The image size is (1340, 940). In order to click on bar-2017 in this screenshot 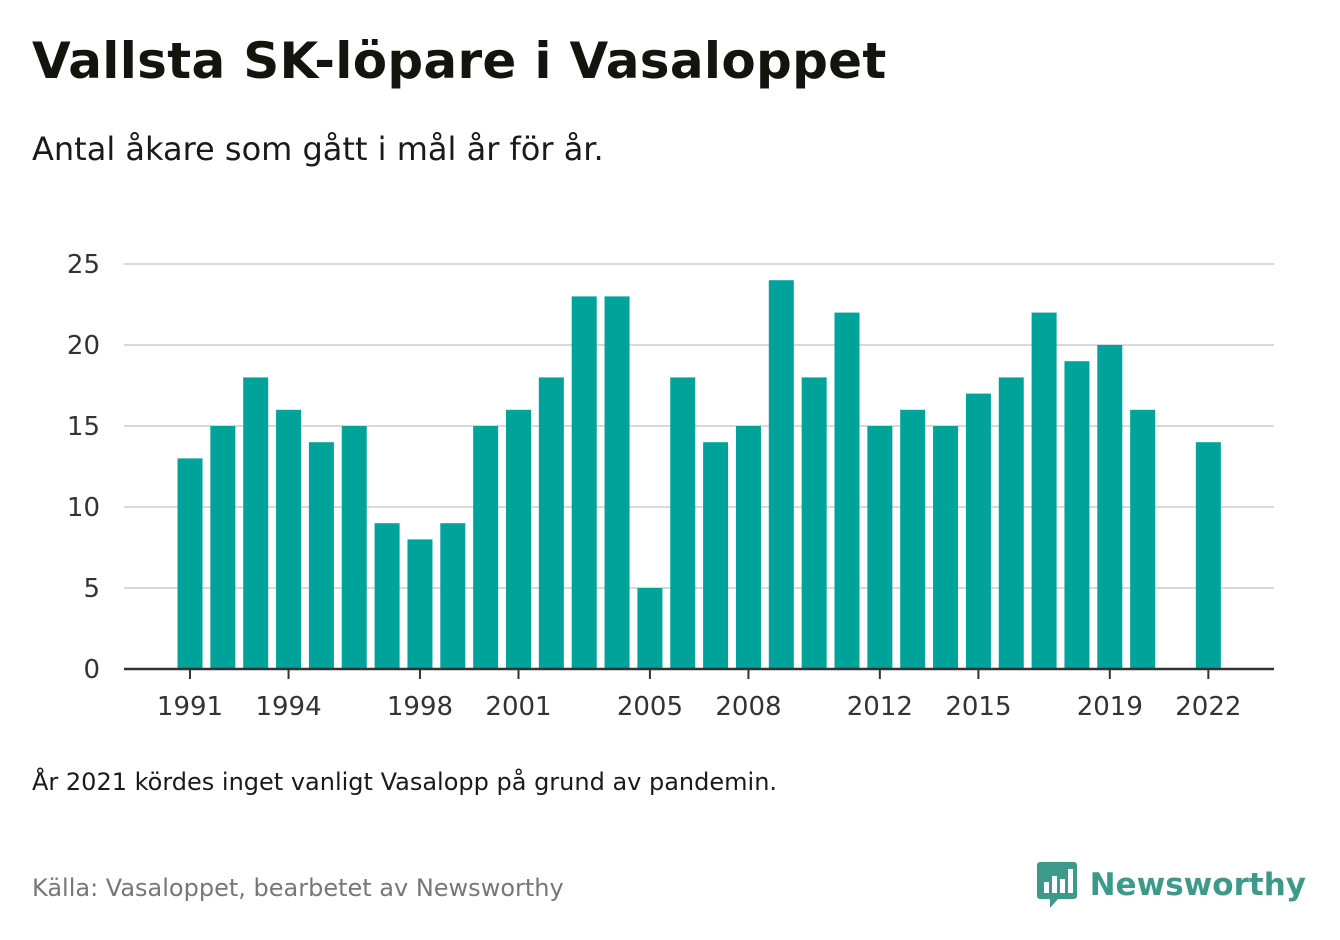, I will do `click(1044, 490)`.